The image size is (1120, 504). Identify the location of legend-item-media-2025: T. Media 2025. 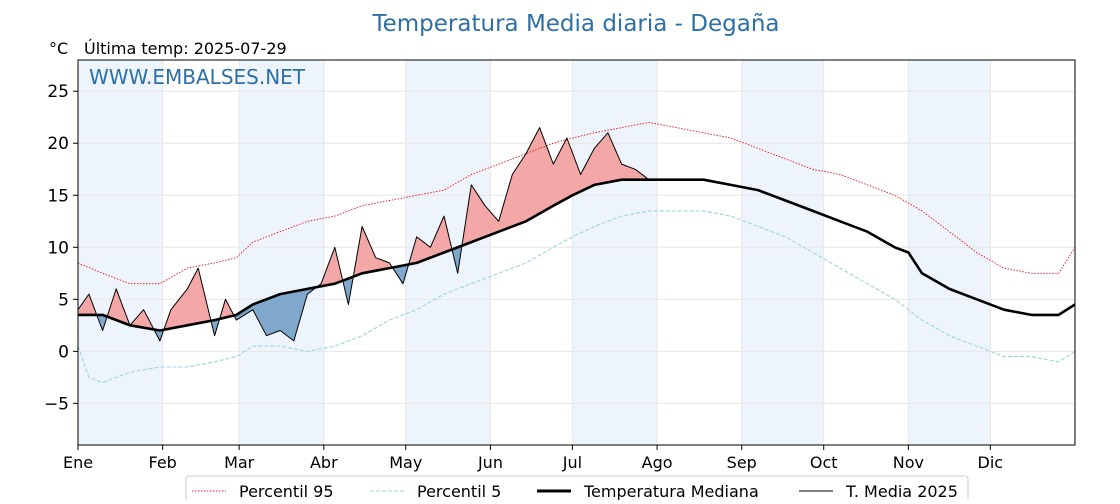
(878, 491).